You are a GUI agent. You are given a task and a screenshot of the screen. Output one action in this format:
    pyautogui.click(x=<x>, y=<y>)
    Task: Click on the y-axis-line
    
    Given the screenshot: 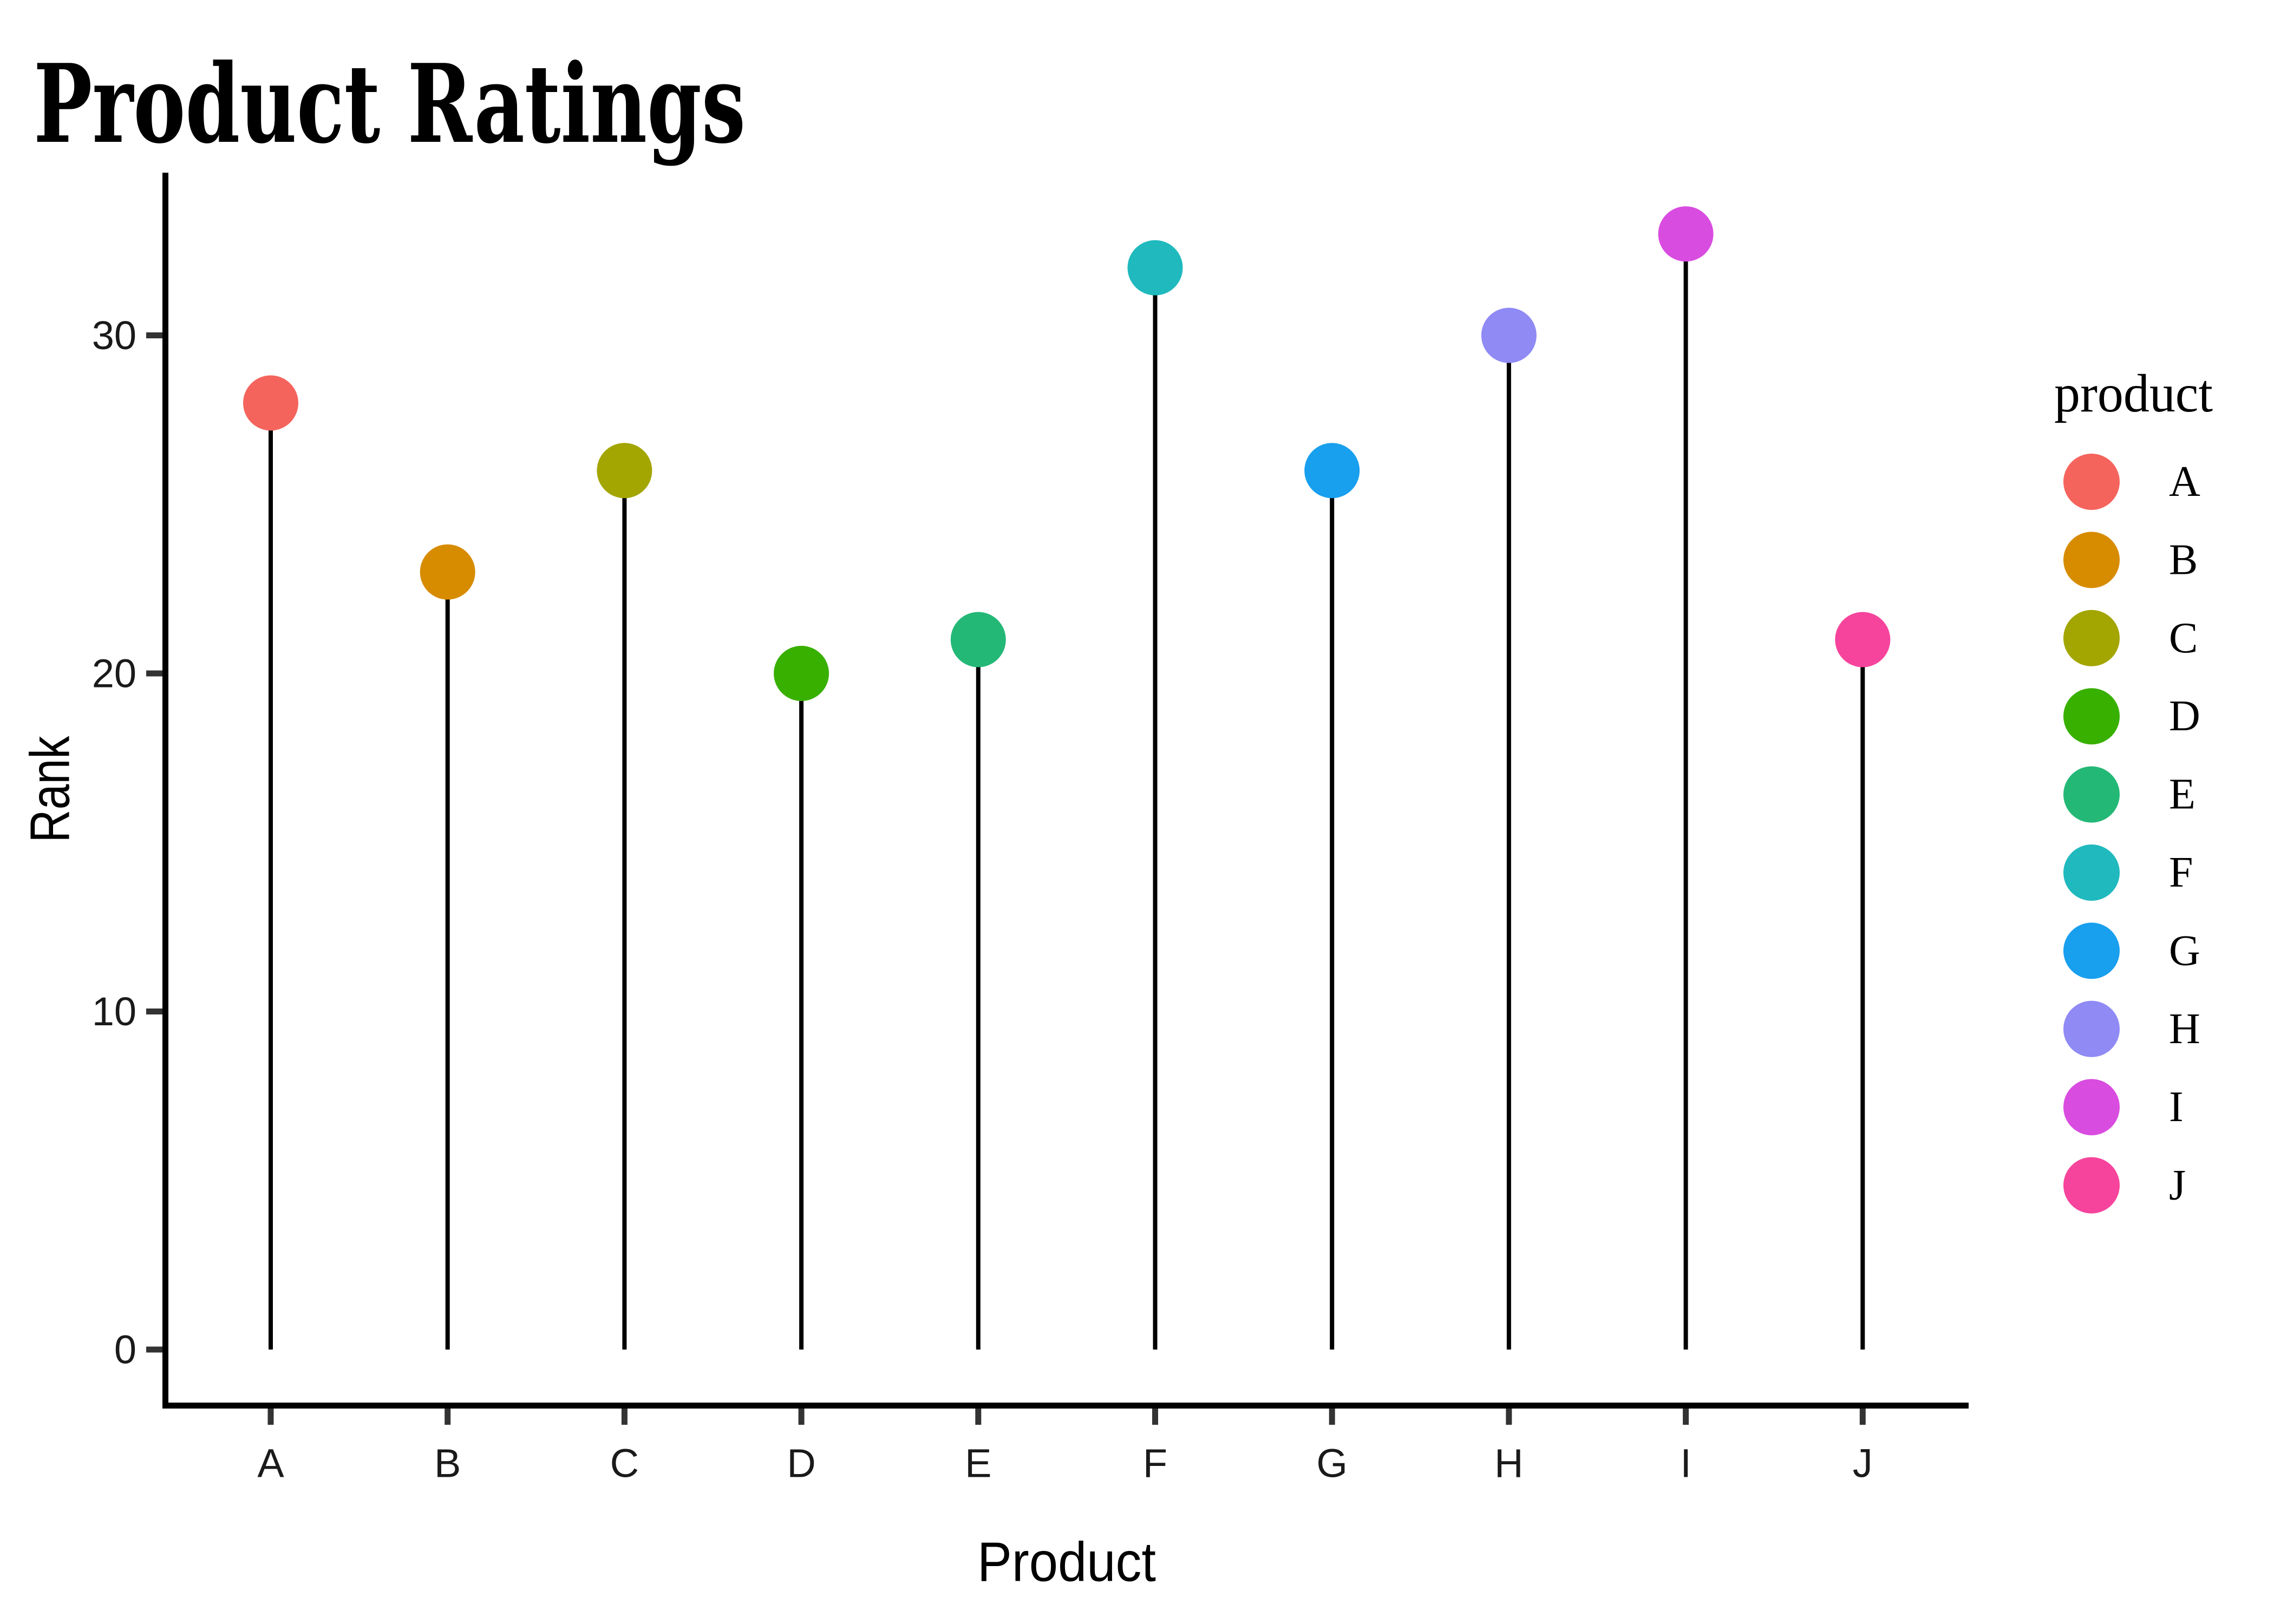 What is the action you would take?
    pyautogui.click(x=165, y=791)
    